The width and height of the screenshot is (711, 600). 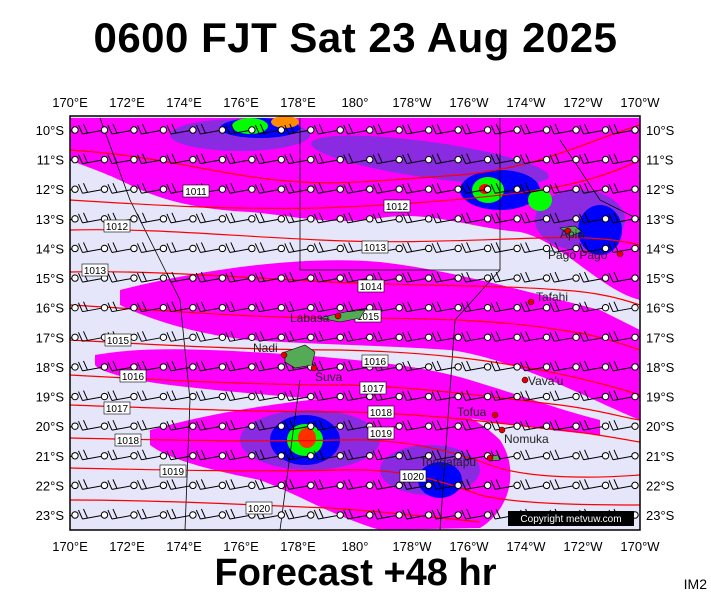 I want to click on lat-label-left: 16°S, so click(x=50, y=308).